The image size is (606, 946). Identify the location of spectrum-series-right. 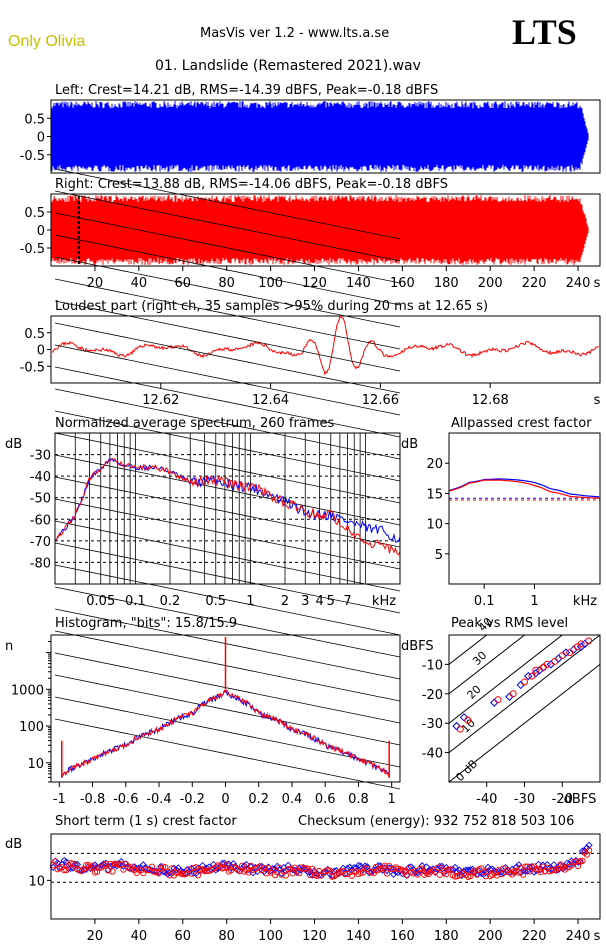
(227, 506).